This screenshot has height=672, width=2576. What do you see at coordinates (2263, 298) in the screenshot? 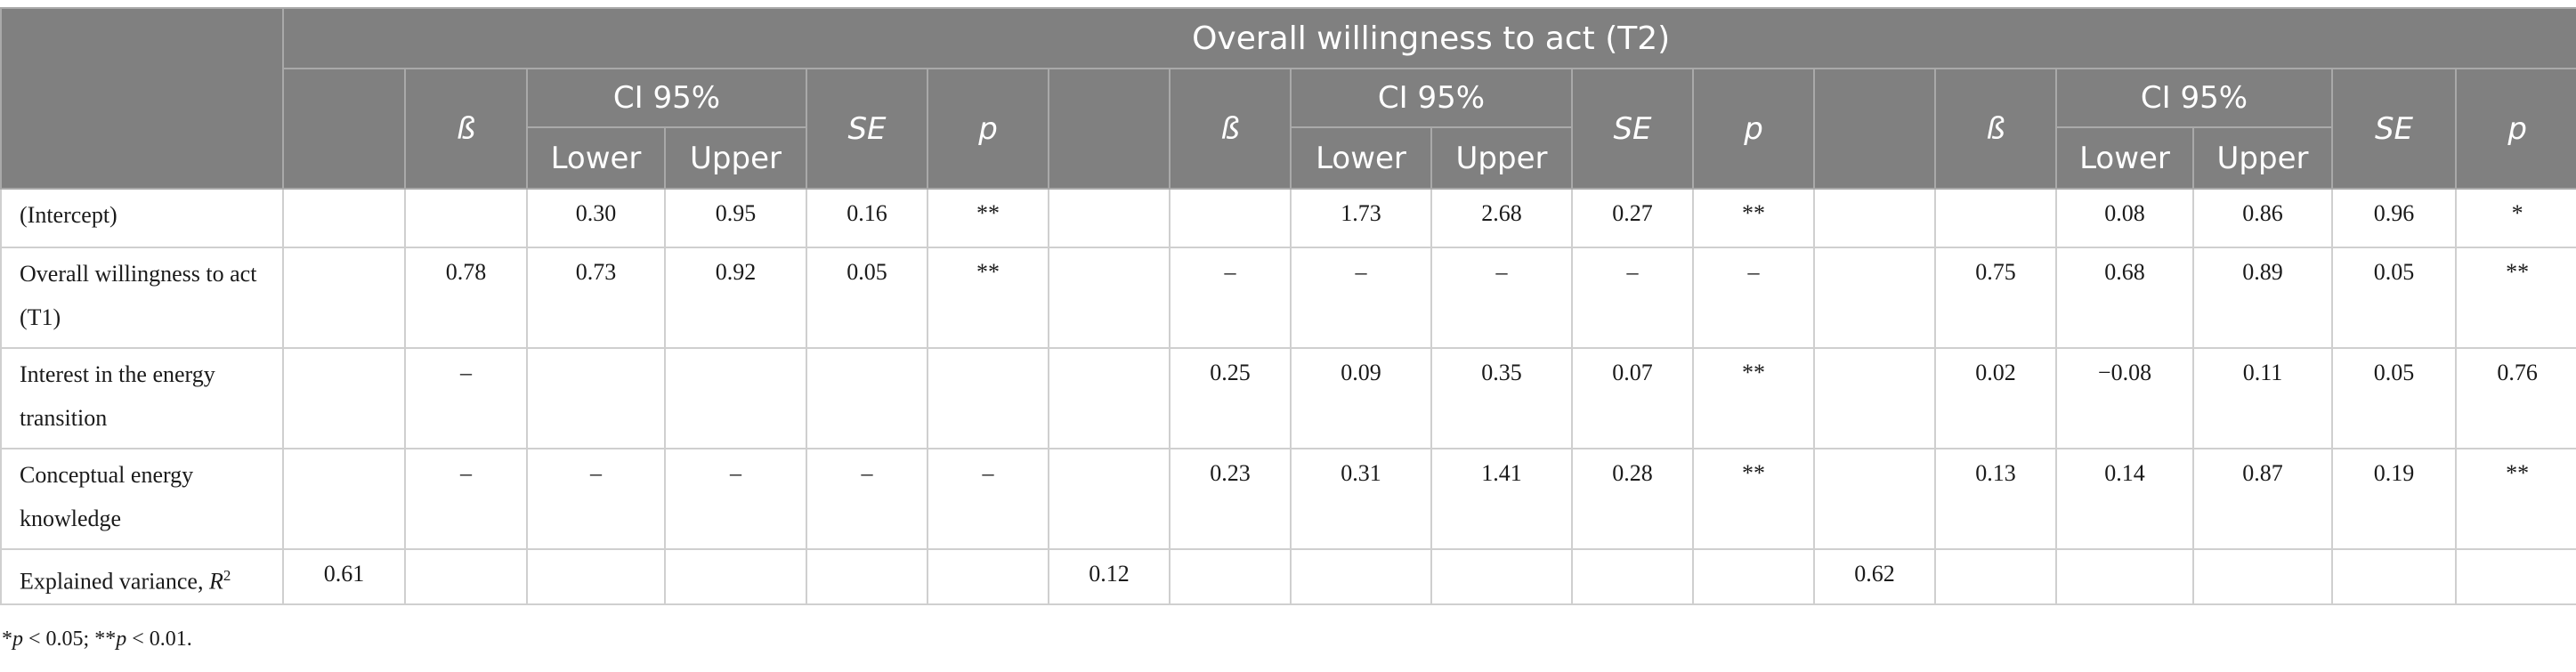
I see `table-cell: 0.89` at bounding box center [2263, 298].